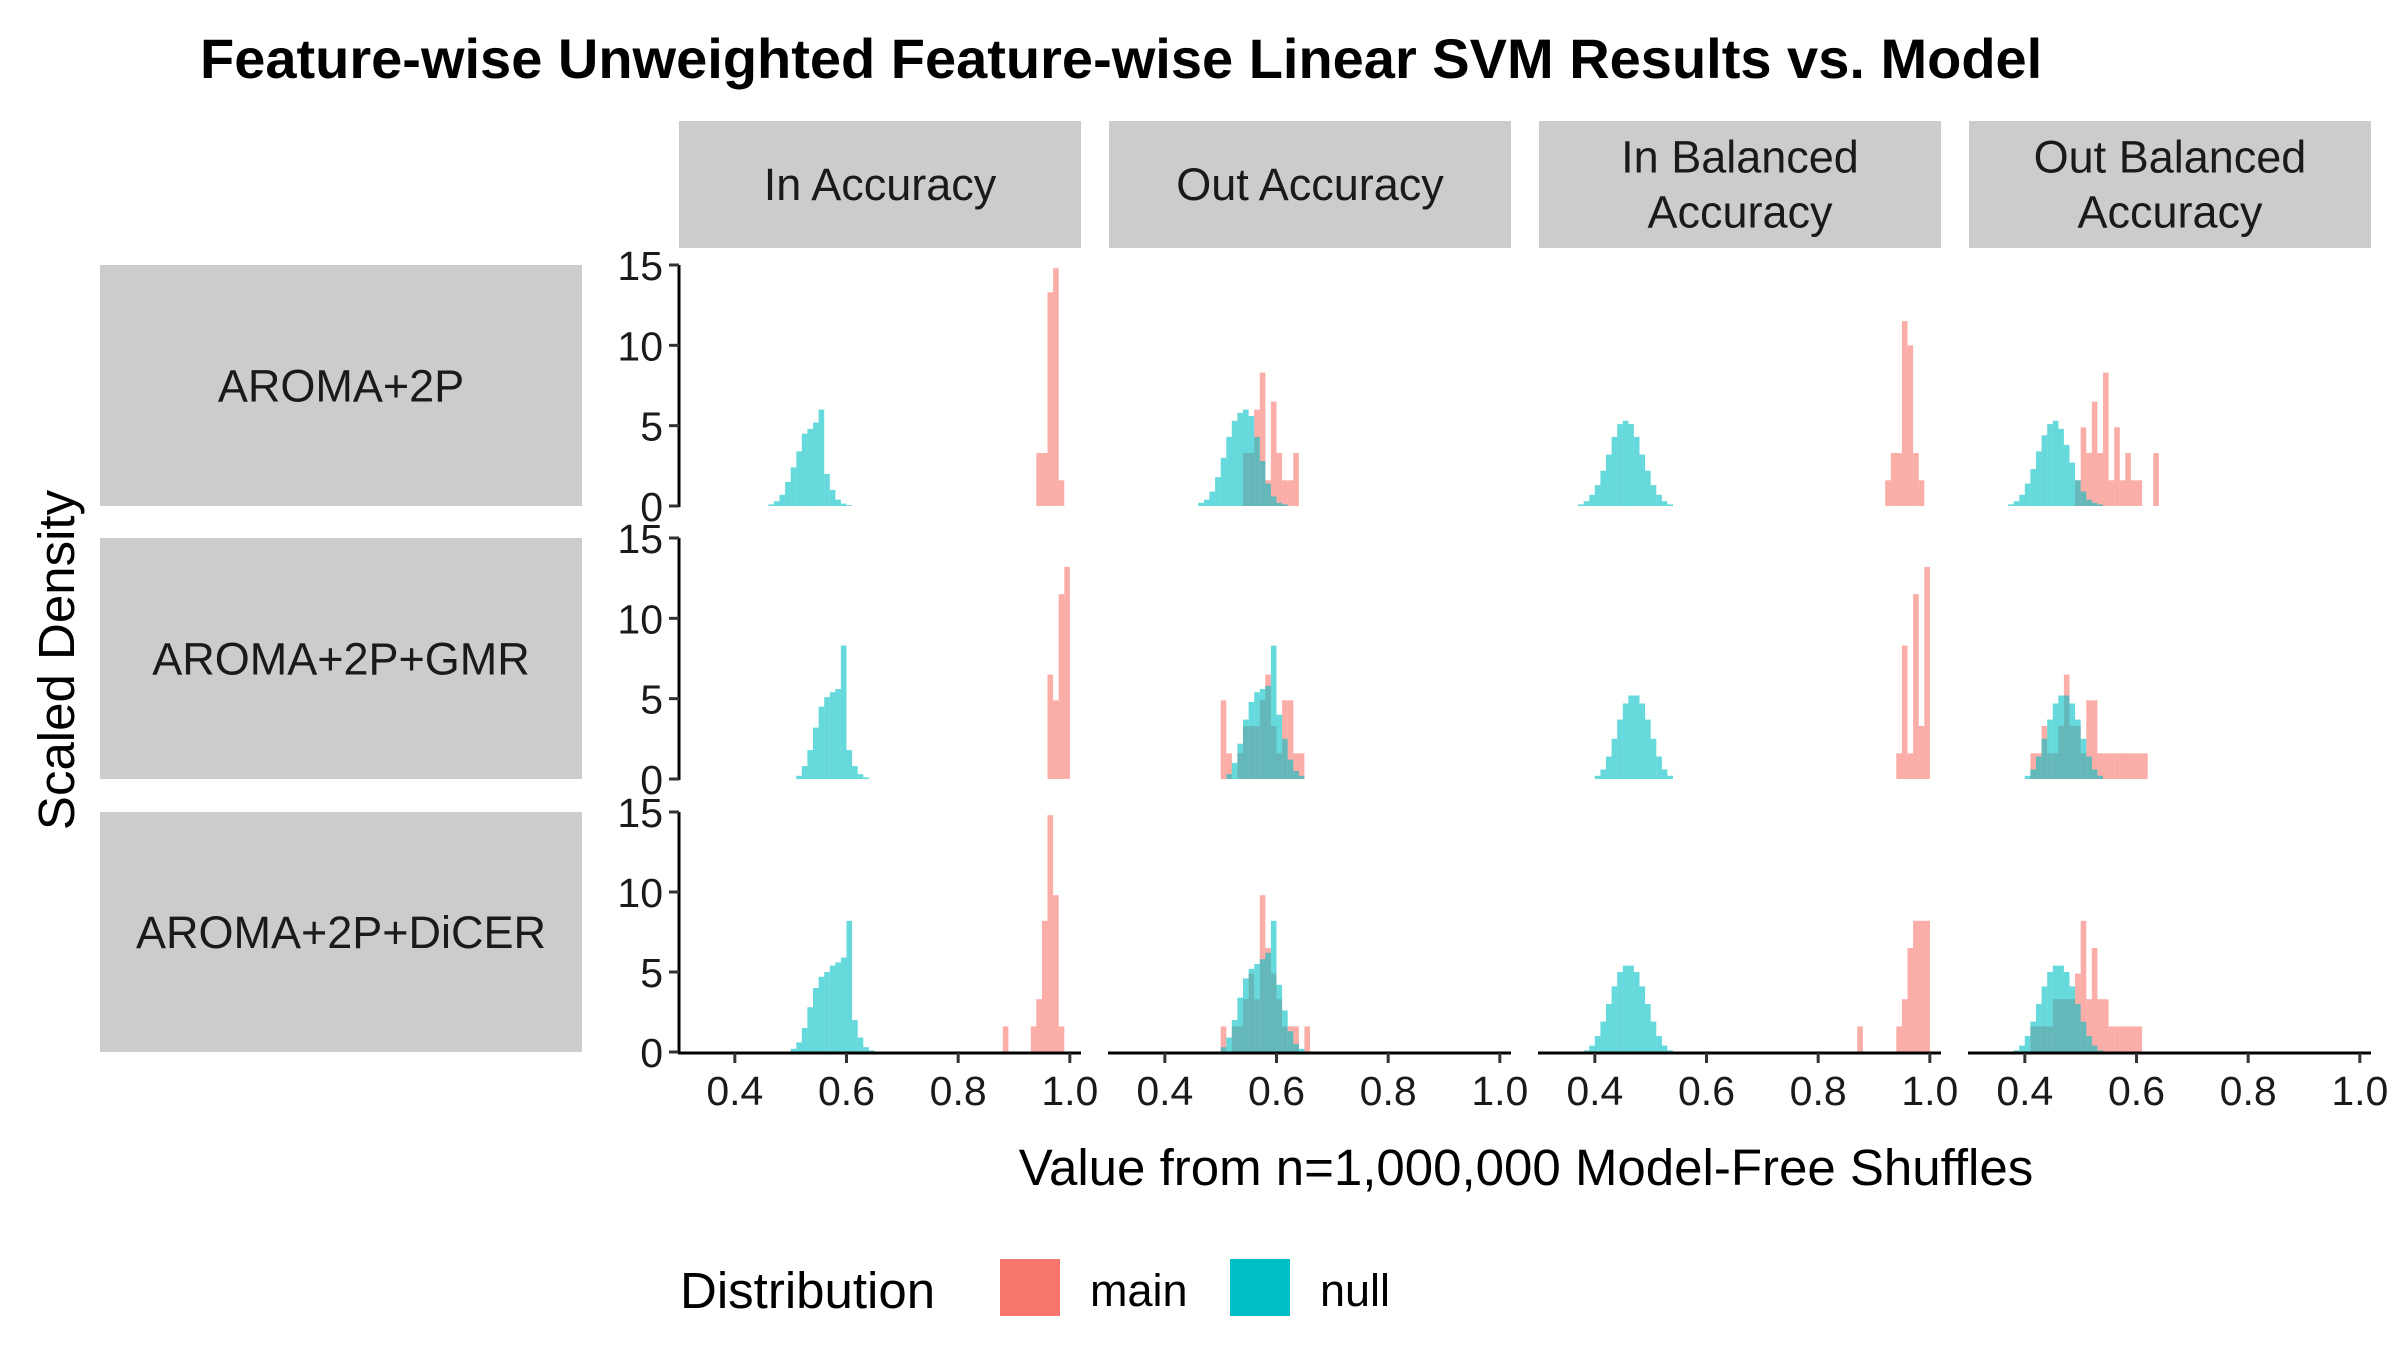 The width and height of the screenshot is (2400, 1350). Describe the element at coordinates (2359, 1091) in the screenshot. I see `x-tick-label: 1.0` at that location.